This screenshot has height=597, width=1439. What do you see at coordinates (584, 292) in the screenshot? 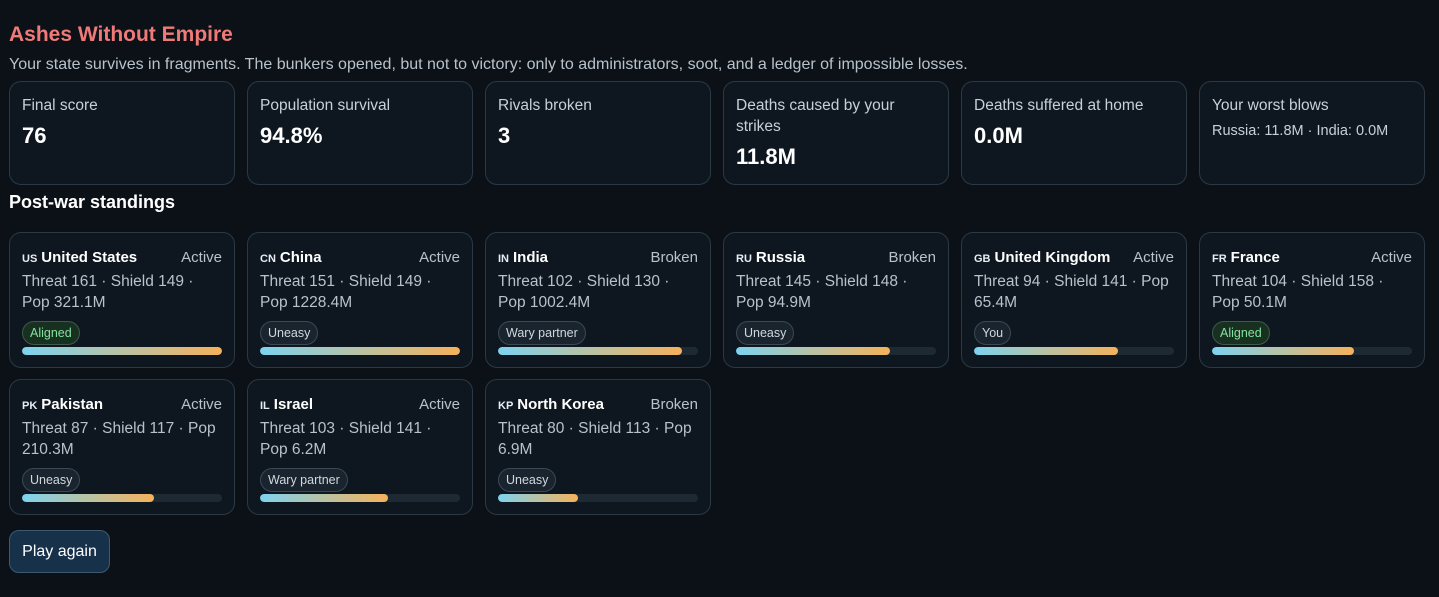
I see `nation-stats: Threat 102 · Shield 130 · Pop 1002.4M` at bounding box center [584, 292].